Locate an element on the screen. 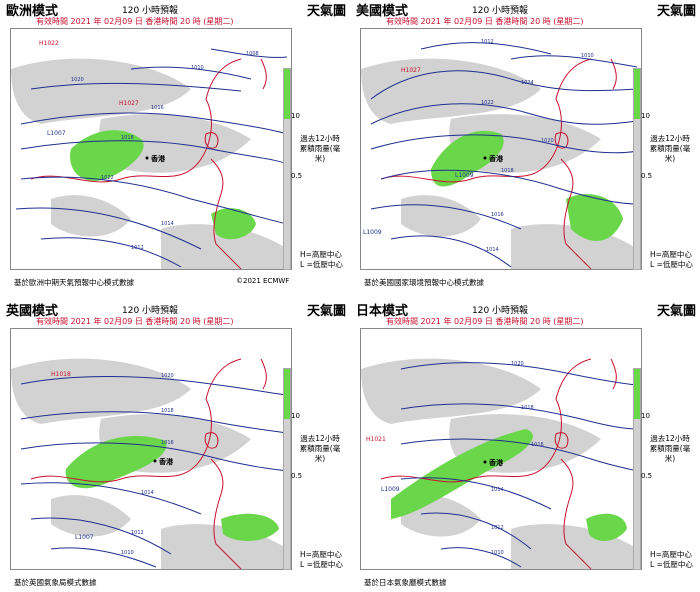 This screenshot has width=700, height=592. isobar-label: 1008 is located at coordinates (252, 54).